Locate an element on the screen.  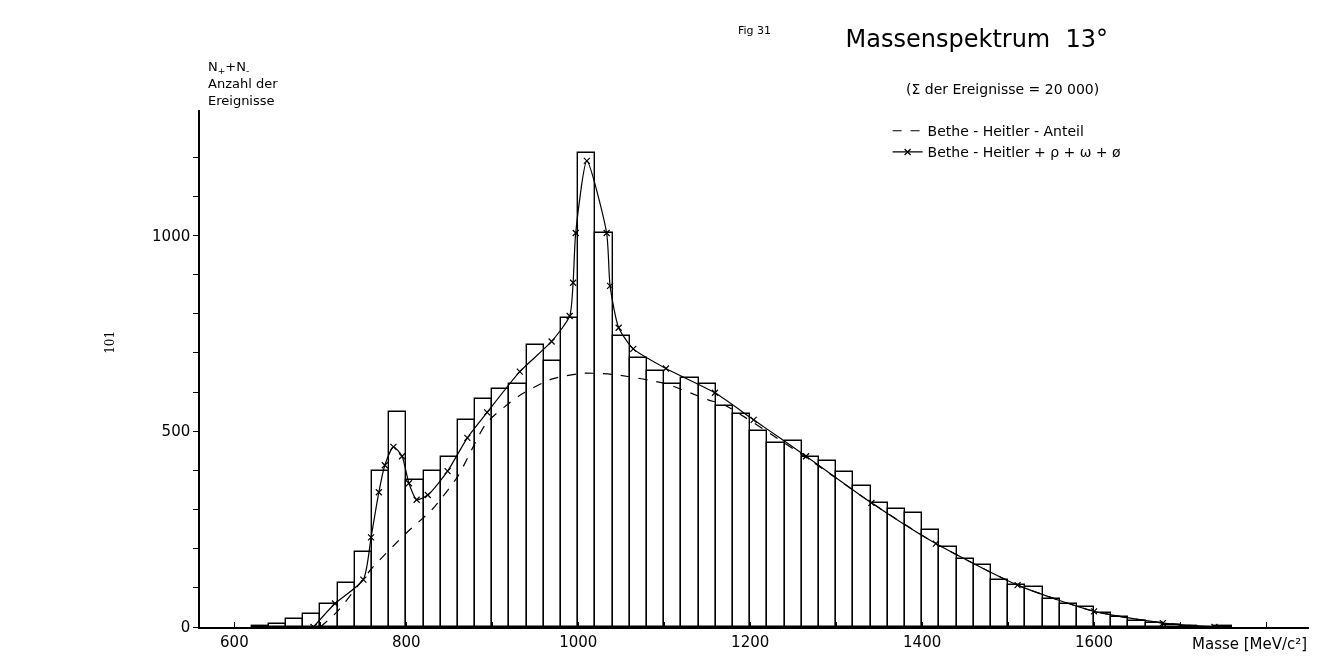
y-axis-title: N$_{+}$+N$_{-}$ Anzahl der Ereignisse is located at coordinates (243, 83).